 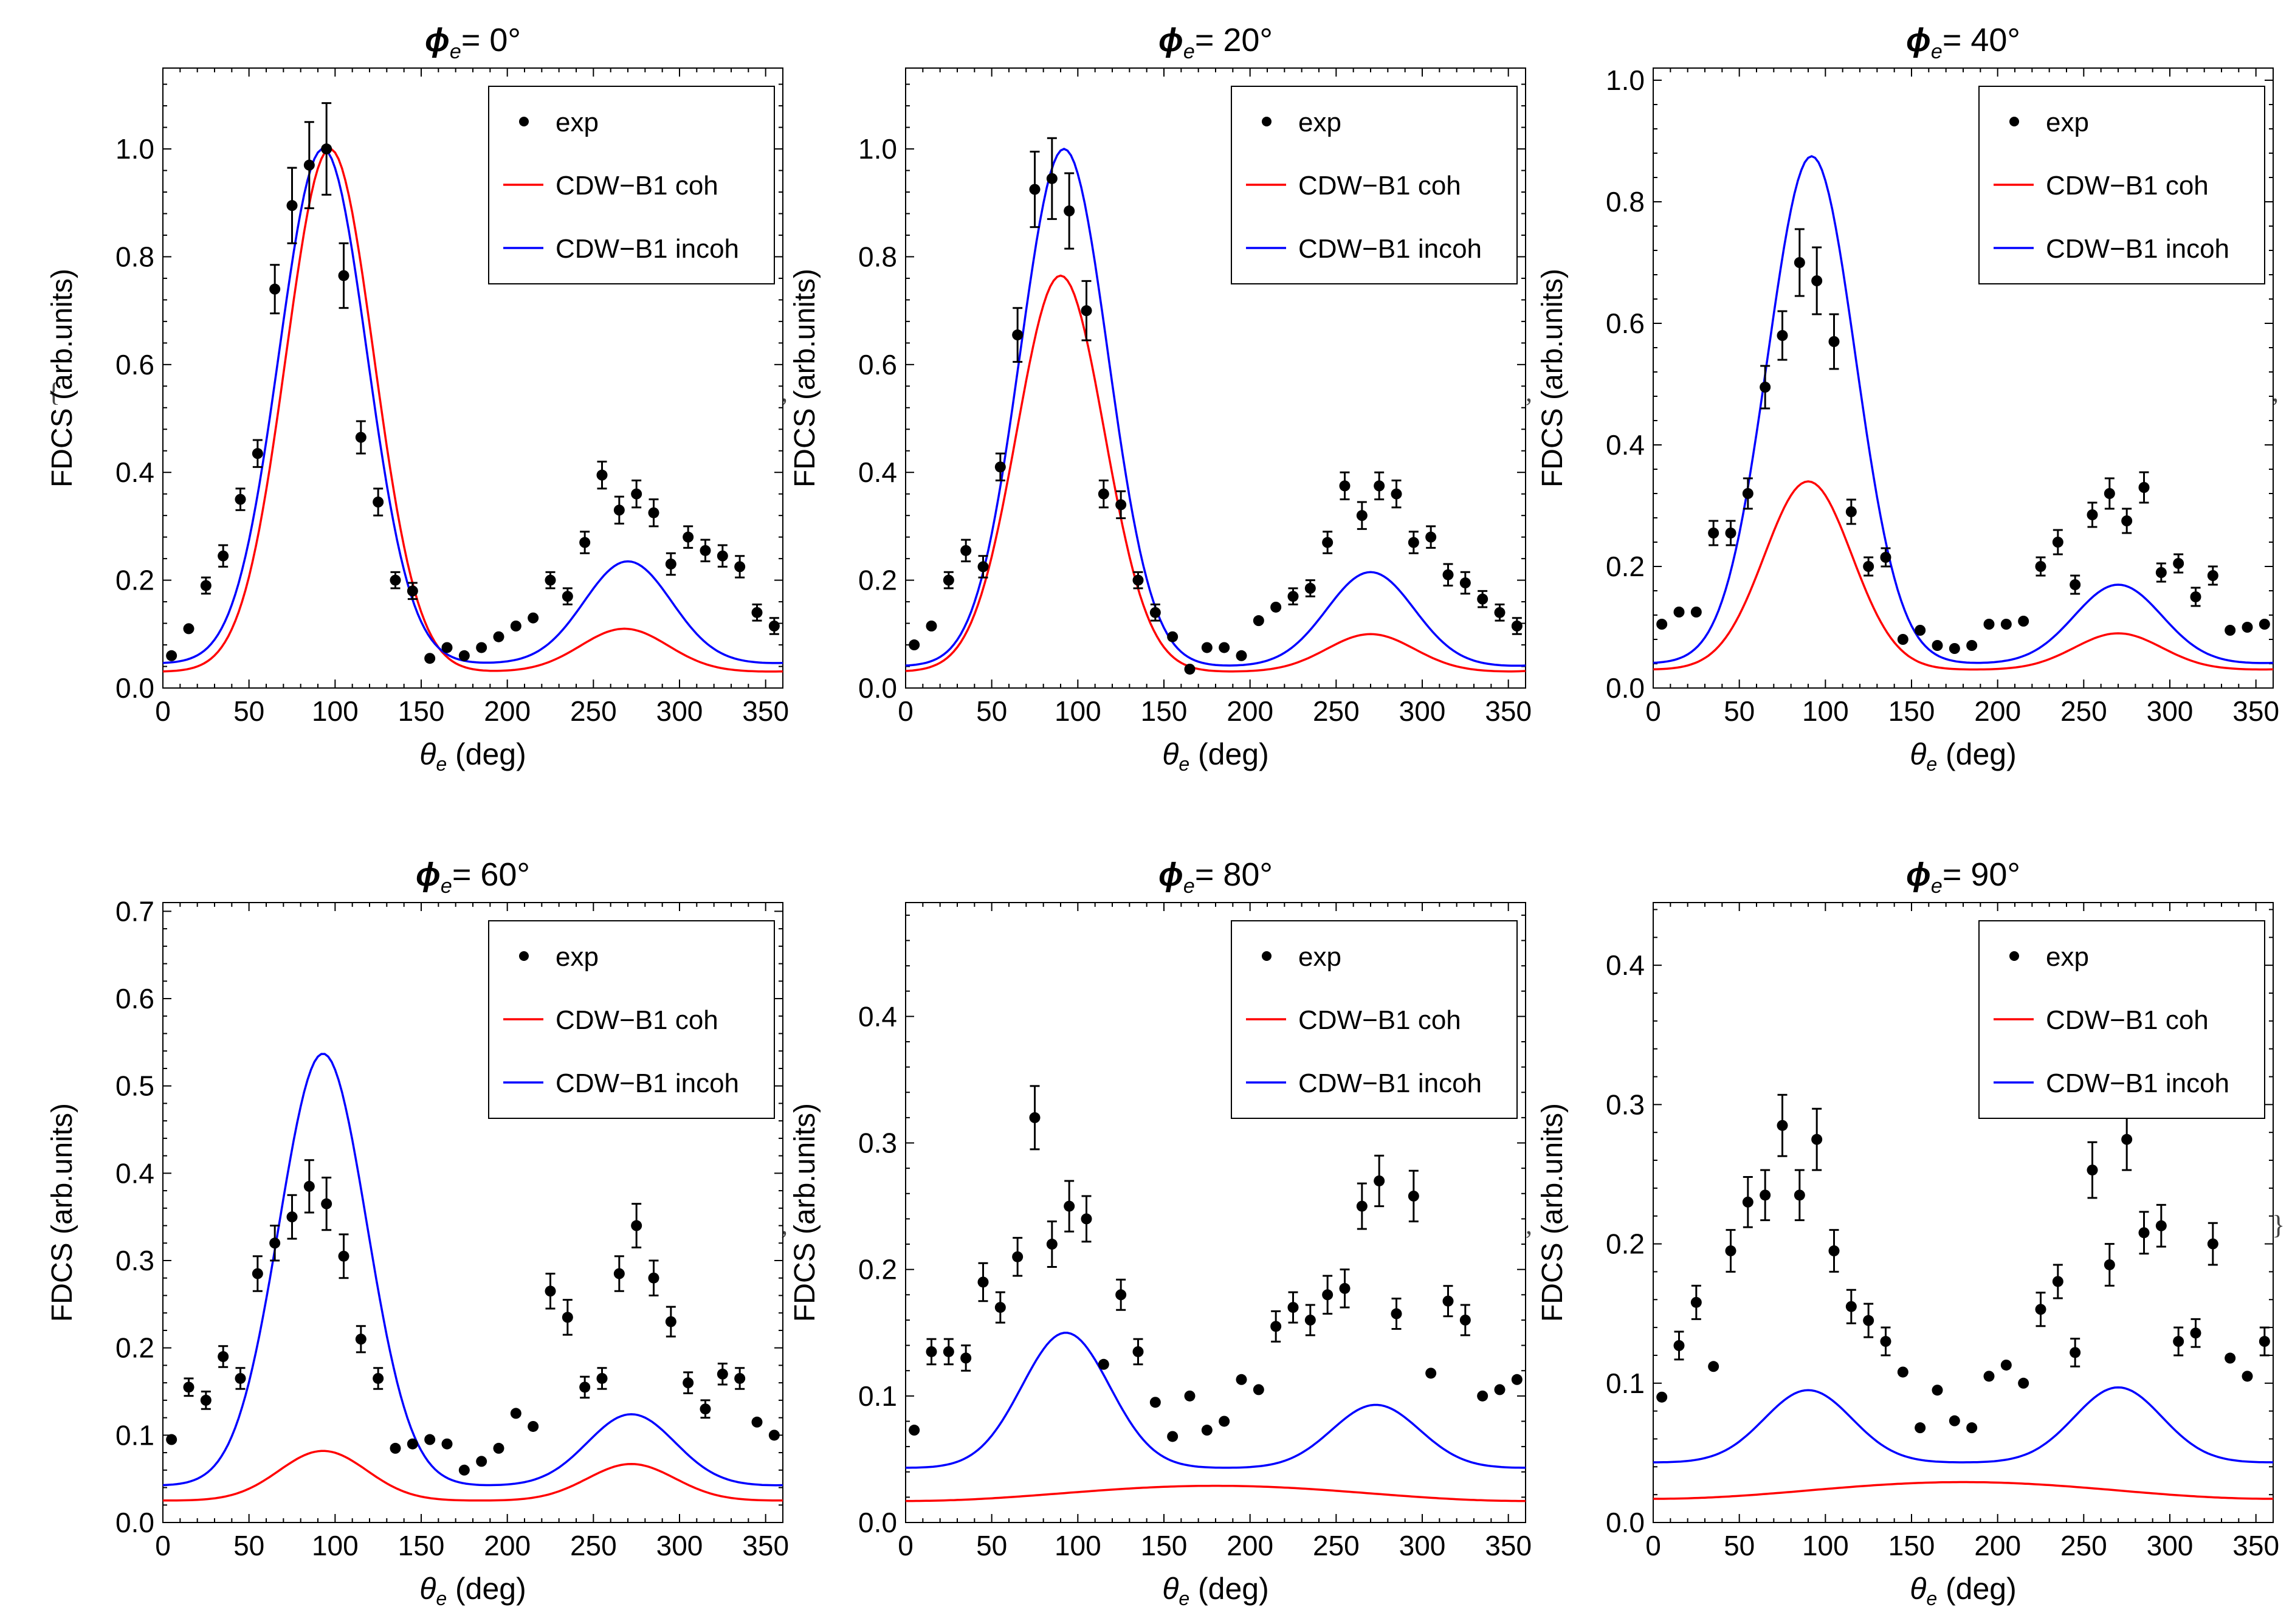 What do you see at coordinates (134, 1086) in the screenshot?
I see `y-tick-label: 0.5` at bounding box center [134, 1086].